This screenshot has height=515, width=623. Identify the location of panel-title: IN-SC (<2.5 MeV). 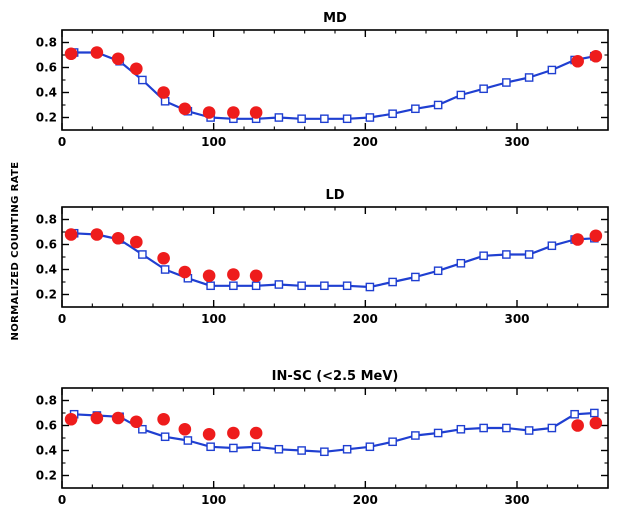
(335, 376).